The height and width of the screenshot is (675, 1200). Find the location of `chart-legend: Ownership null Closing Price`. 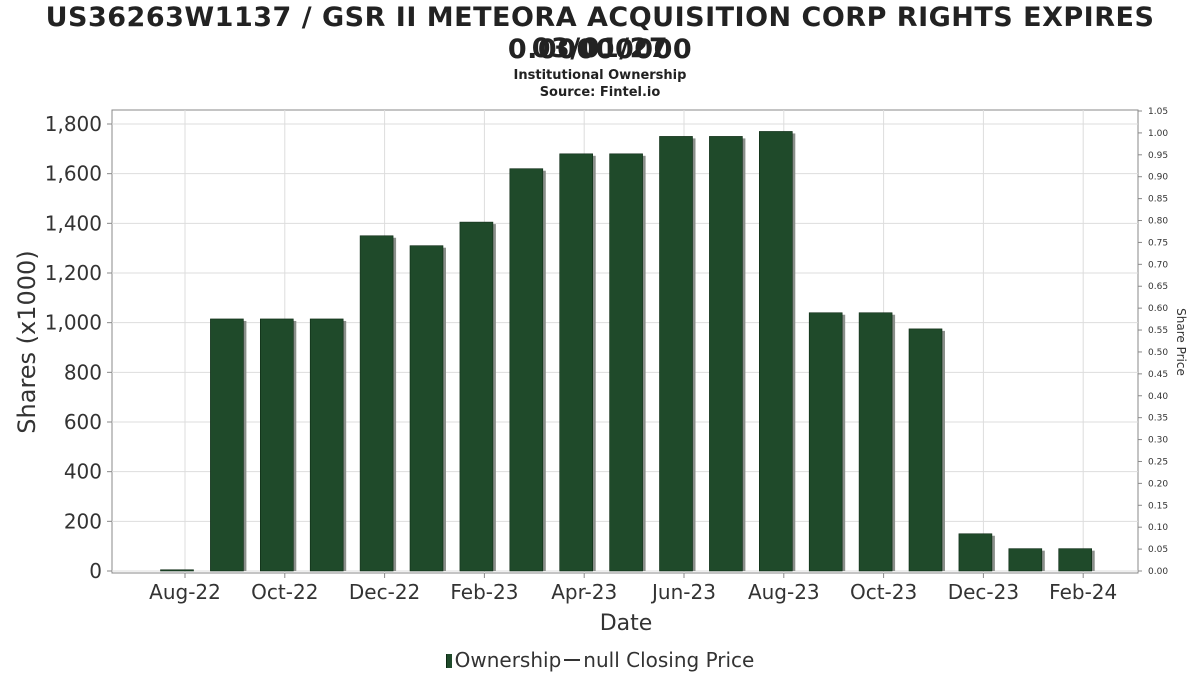

chart-legend: Ownership null Closing Price is located at coordinates (600, 660).